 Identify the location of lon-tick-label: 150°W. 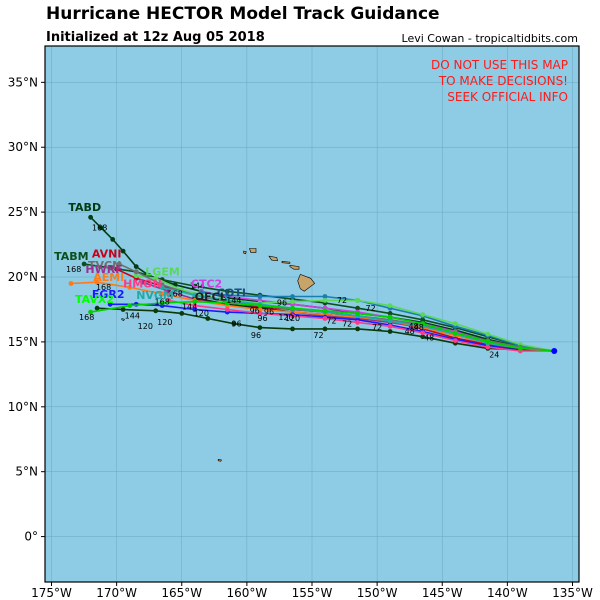
(377, 593).